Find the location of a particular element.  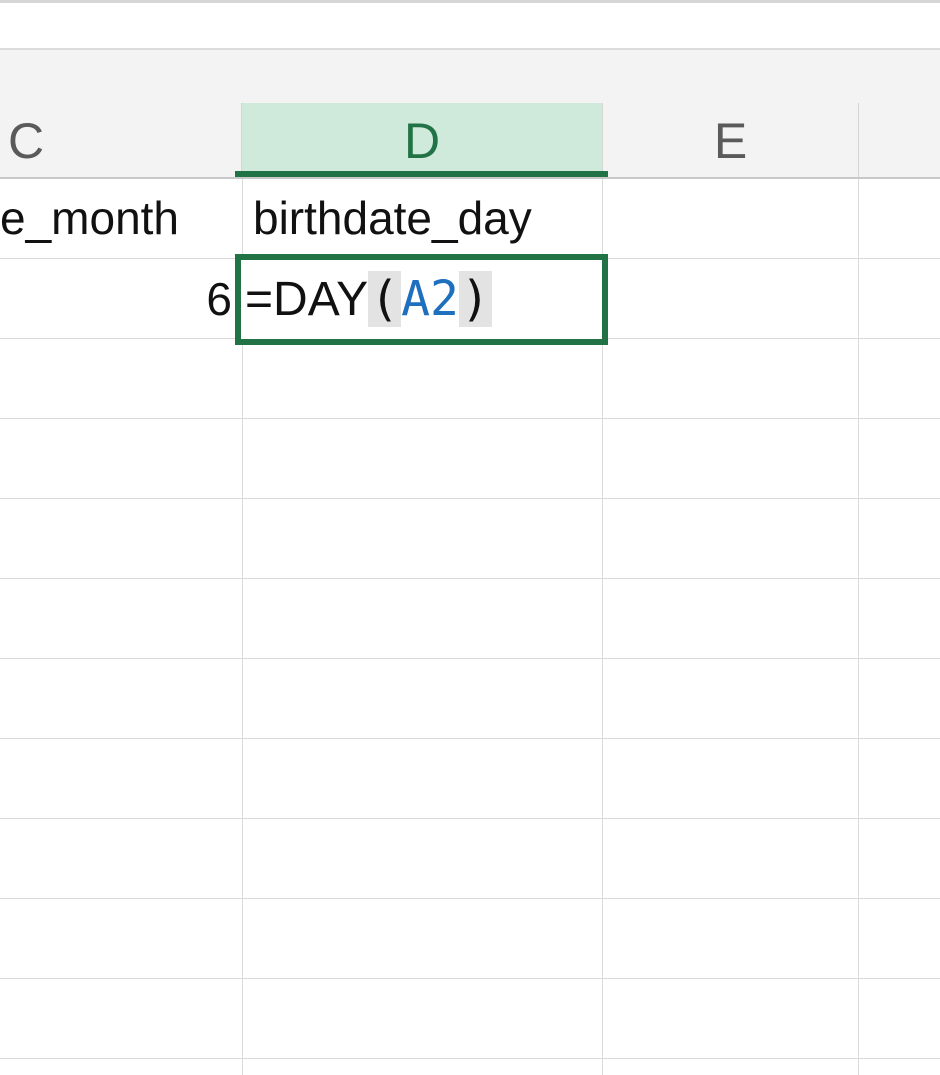

column-header-e-label: E is located at coordinates (730, 140).